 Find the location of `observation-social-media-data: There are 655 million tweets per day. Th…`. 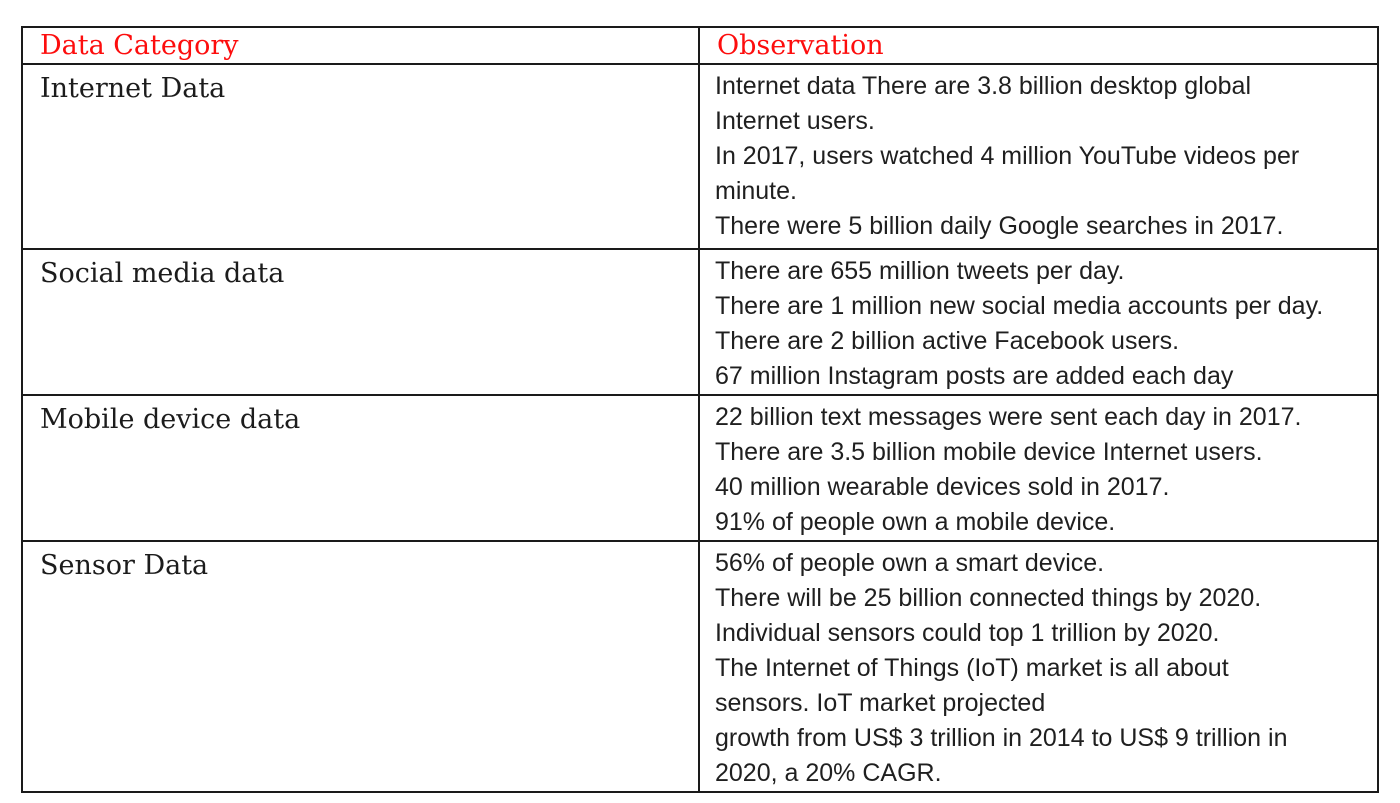

observation-social-media-data: There are 655 million tweets per day. Th… is located at coordinates (1038, 322).